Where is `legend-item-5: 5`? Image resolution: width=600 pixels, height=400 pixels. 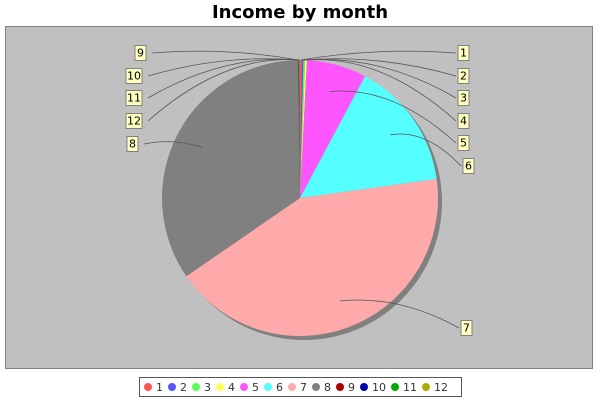 legend-item-5: 5 is located at coordinates (249, 387).